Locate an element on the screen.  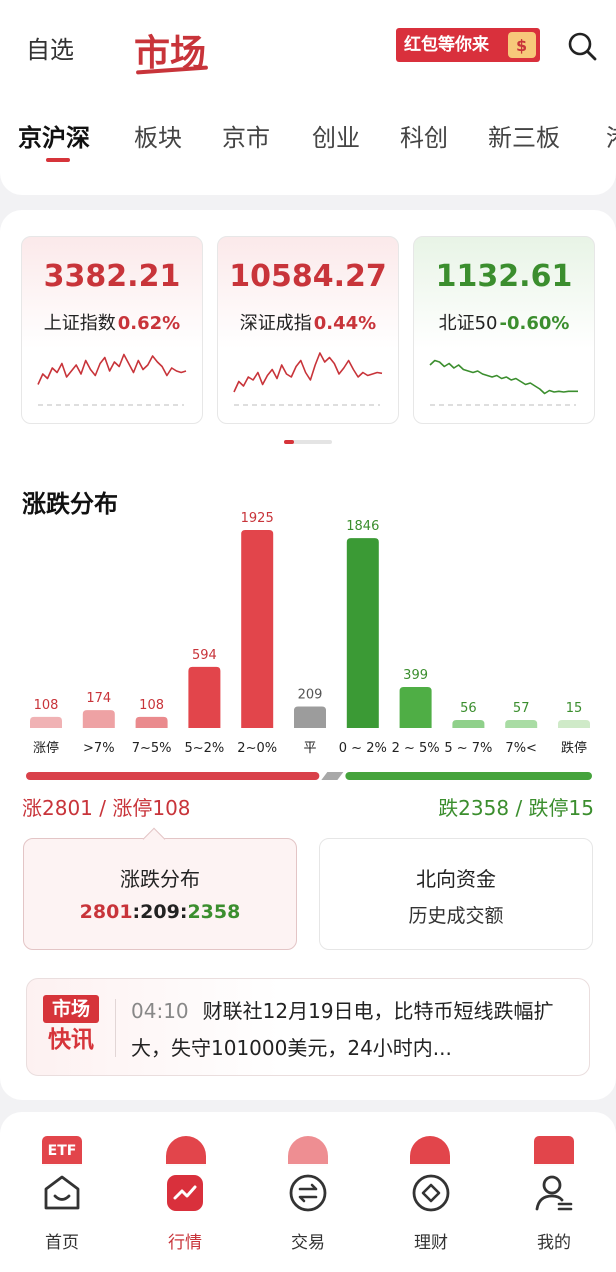
index-change: 0.62% is located at coordinates (149, 323).